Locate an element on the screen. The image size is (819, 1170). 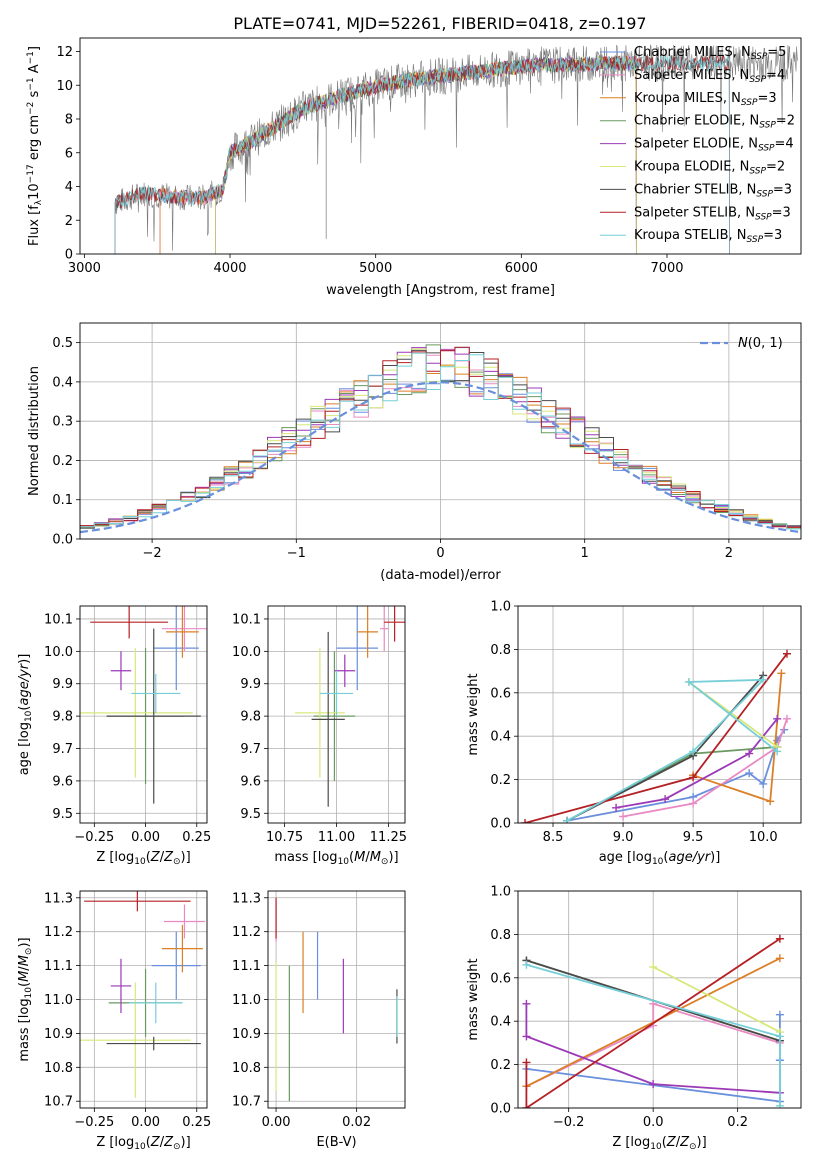
y-axis-label: Flux [fλ10−17 erg cm−2 s−1 A−1] is located at coordinates (35, 146).